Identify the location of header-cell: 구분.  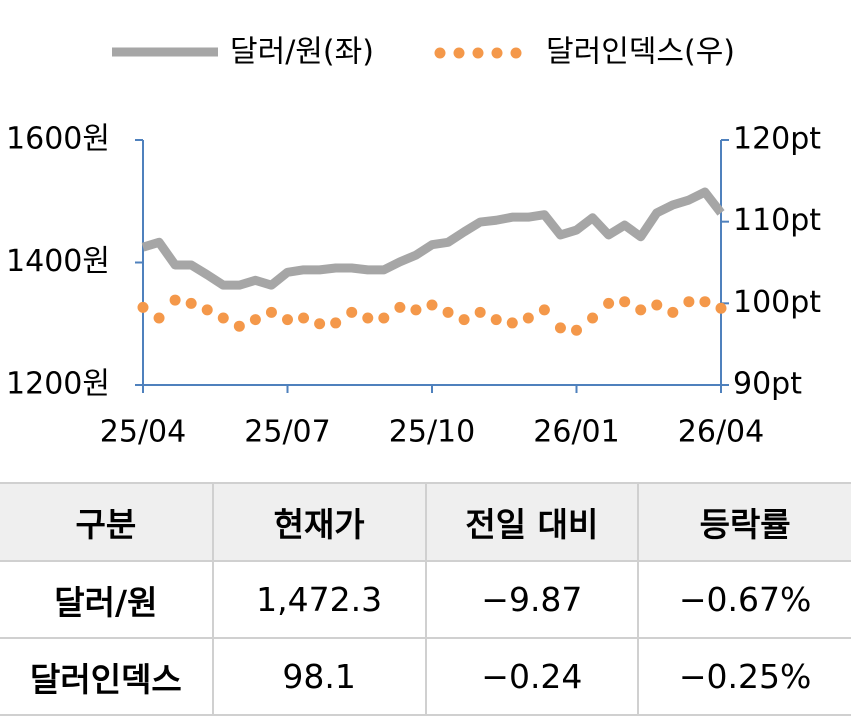
(107, 522).